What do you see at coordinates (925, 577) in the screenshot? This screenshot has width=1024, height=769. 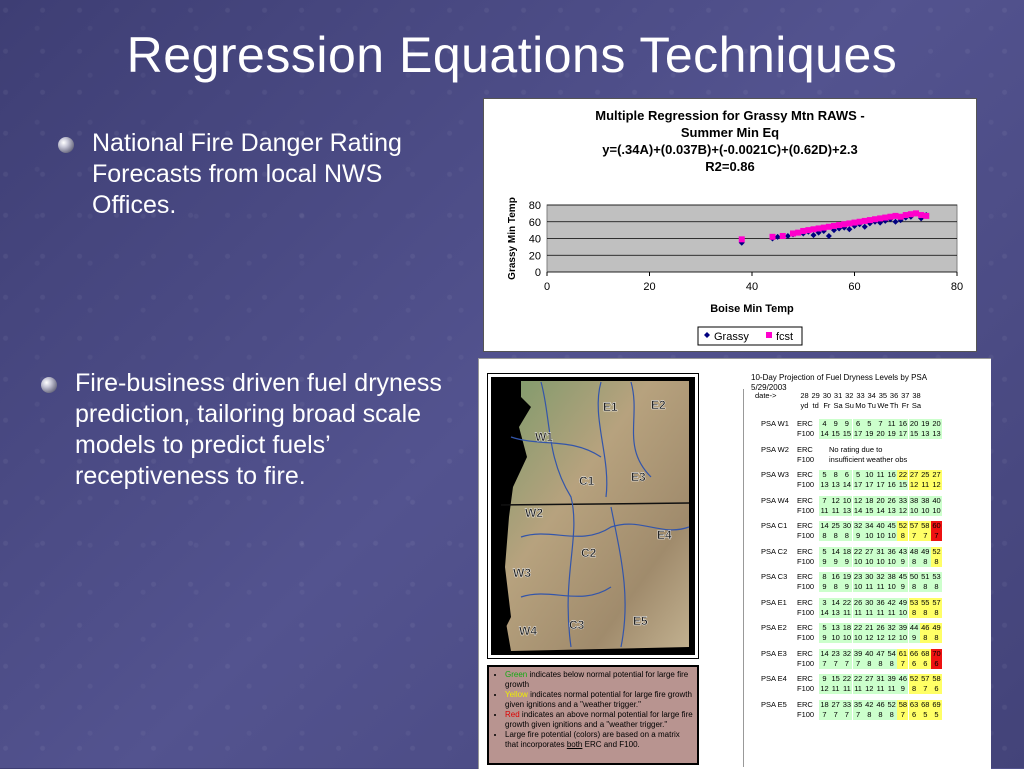 I see `erc-value: 51` at bounding box center [925, 577].